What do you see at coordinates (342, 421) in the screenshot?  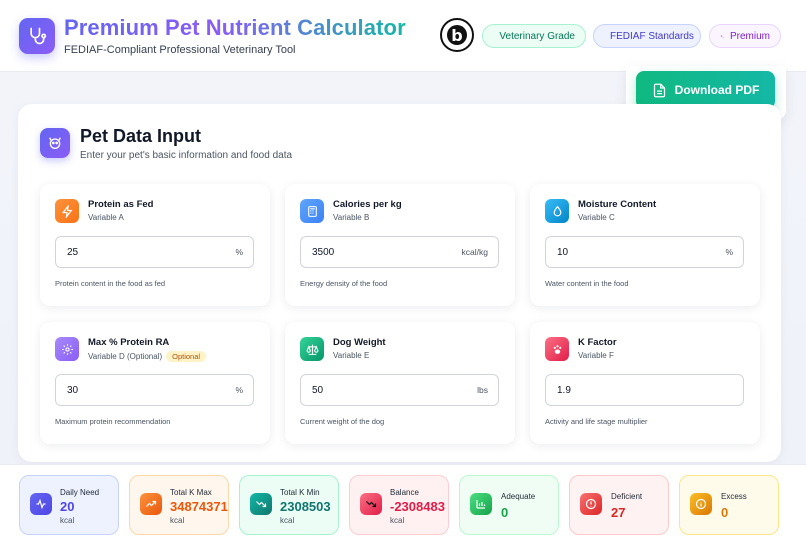 I see `field-help: Current weight of the dog` at bounding box center [342, 421].